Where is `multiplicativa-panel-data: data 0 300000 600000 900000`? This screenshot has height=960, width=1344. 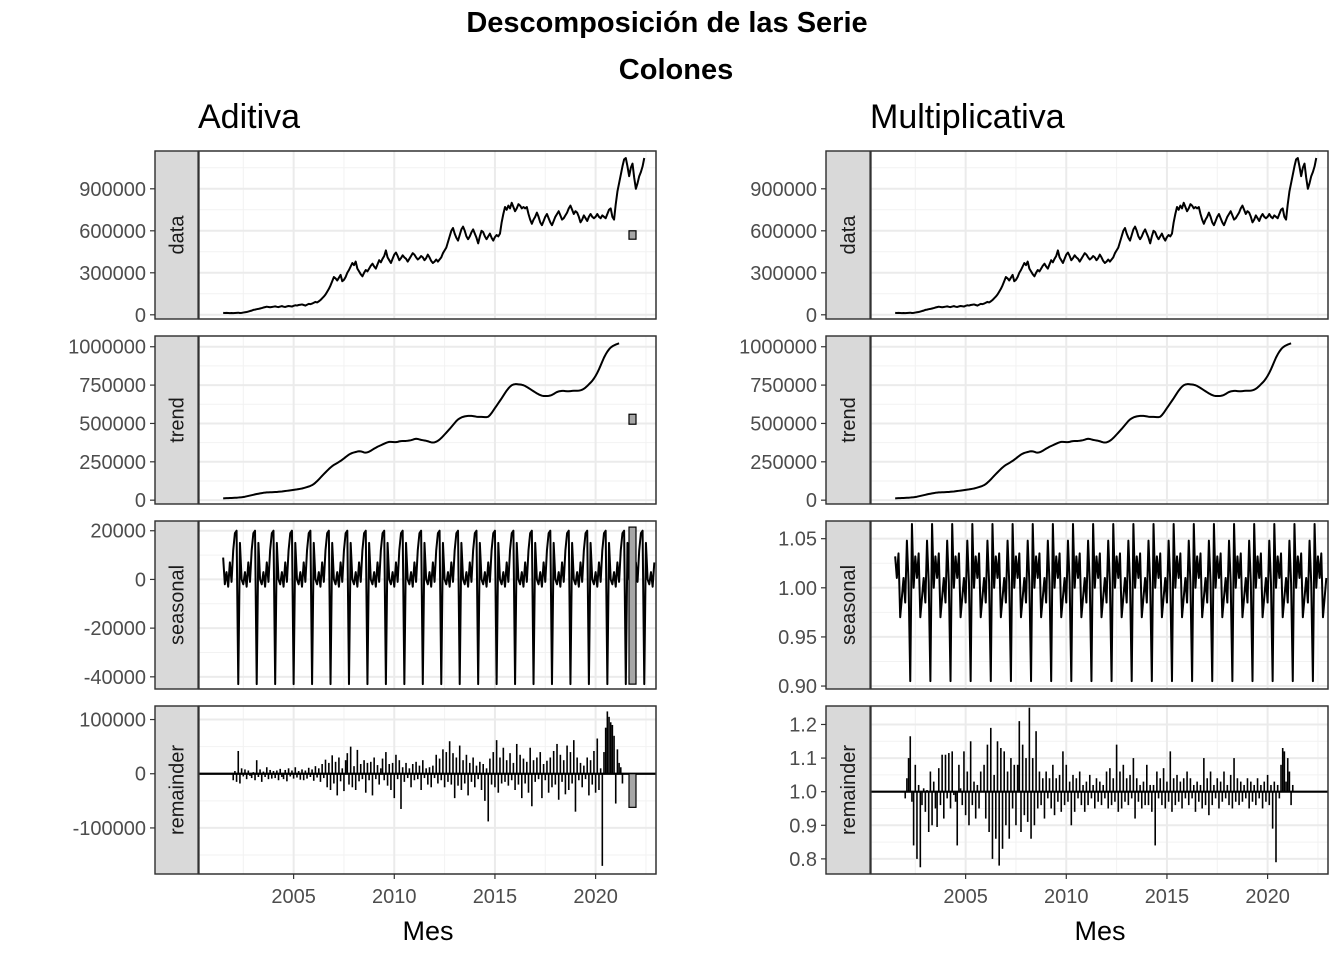
multiplicativa-panel-data: data 0 300000 600000 900000 is located at coordinates (1039, 238).